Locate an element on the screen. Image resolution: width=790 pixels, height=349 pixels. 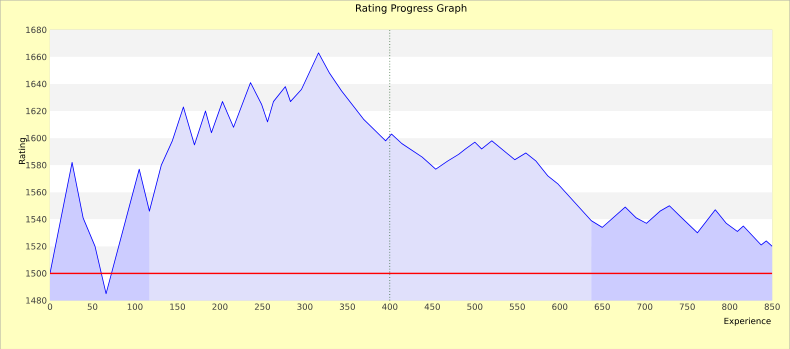
y-tick-label: 1620 is located at coordinates (36, 111).